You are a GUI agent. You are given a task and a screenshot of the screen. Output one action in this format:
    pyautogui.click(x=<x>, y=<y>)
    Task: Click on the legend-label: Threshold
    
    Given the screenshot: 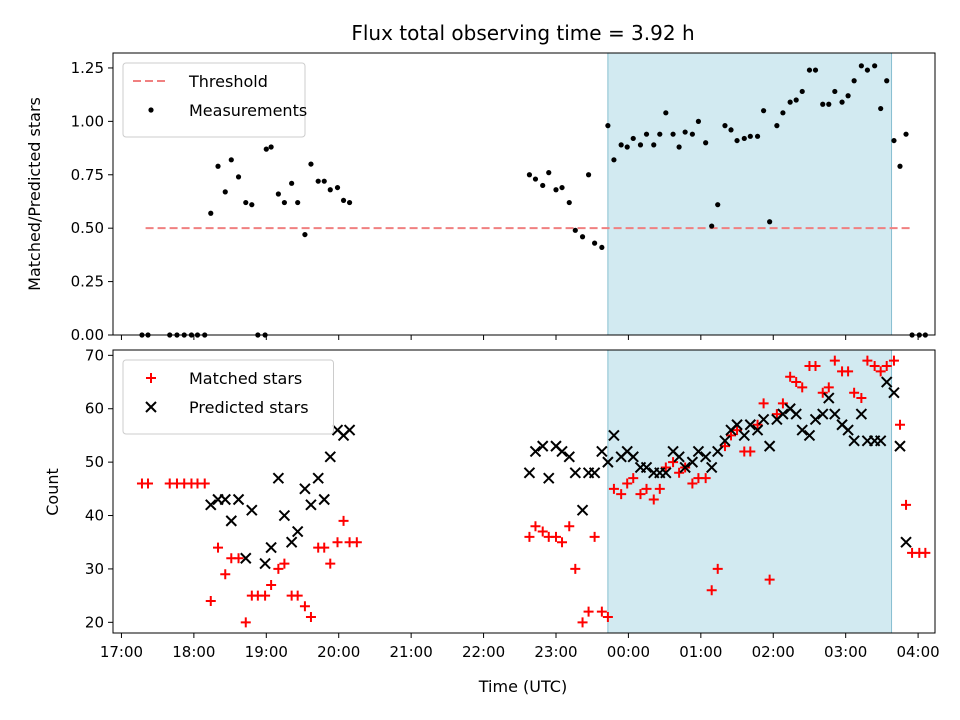 What is the action you would take?
    pyautogui.click(x=228, y=81)
    